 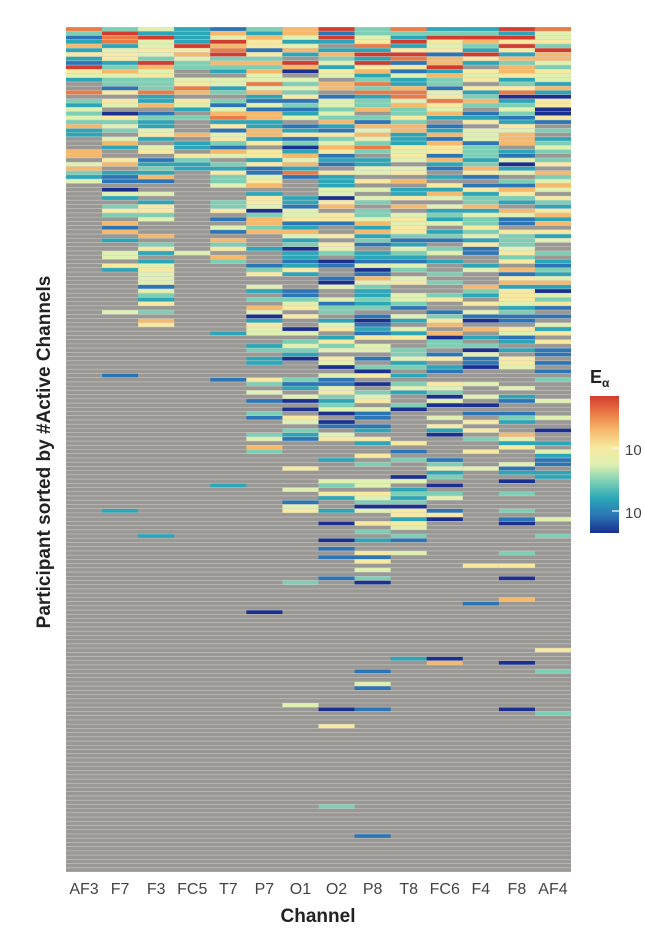 I want to click on colorbar-tick-label-lower: 10, so click(x=633, y=513).